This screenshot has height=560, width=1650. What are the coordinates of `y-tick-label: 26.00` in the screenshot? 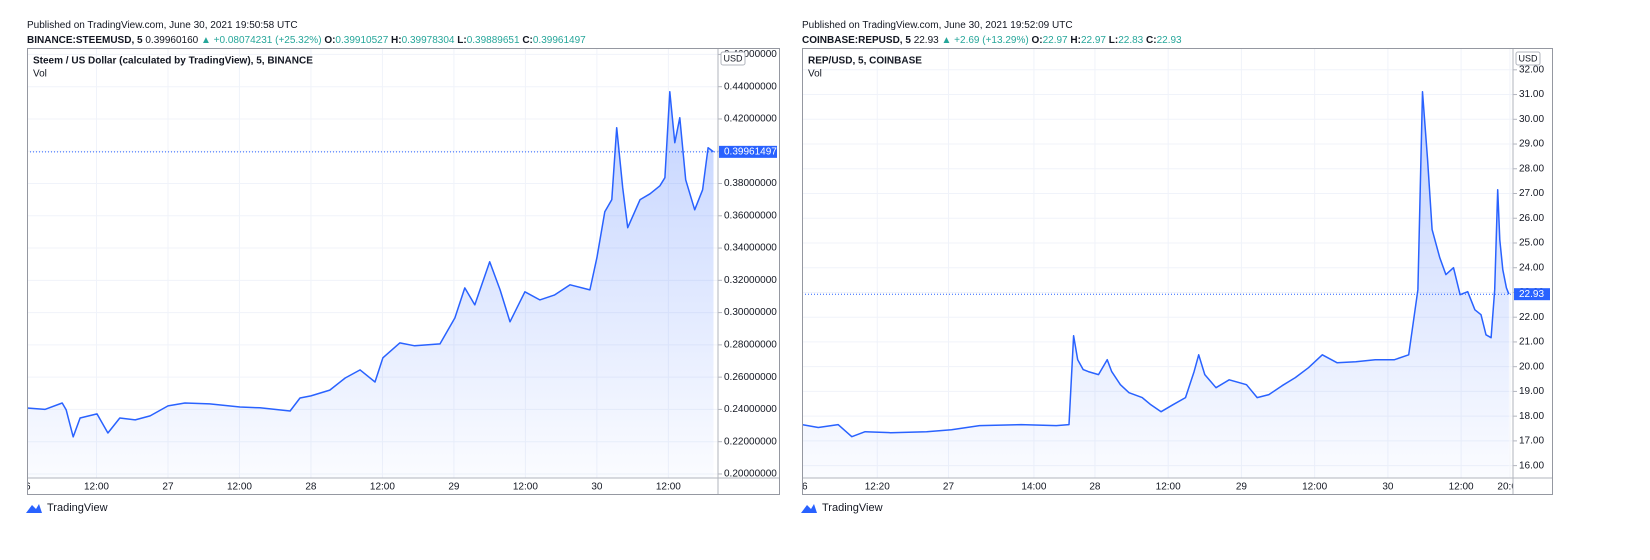 It's located at (1531, 218).